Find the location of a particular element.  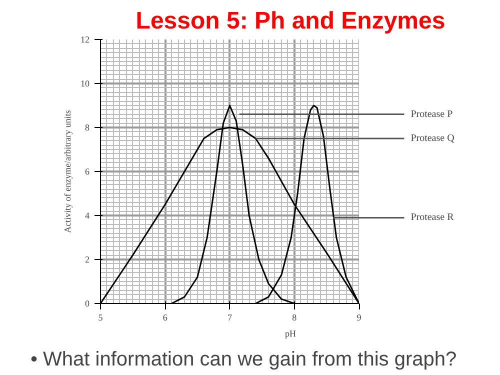

x-tick-label: 5 is located at coordinates (101, 317).